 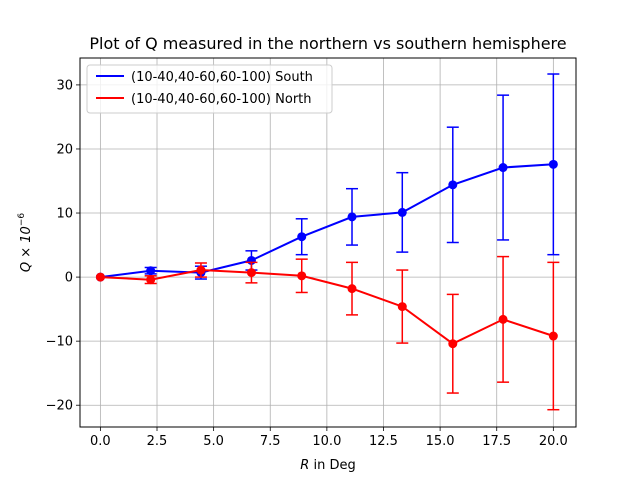 I want to click on y-axis-label: Q × 10−6, so click(x=25, y=242).